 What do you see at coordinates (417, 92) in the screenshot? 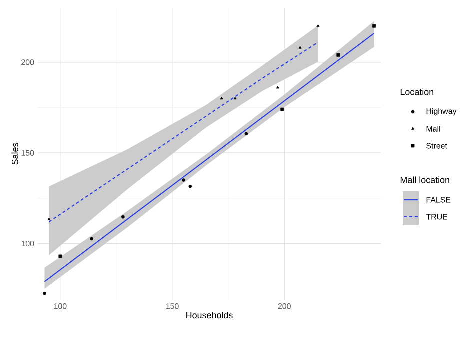
I see `text: Location` at bounding box center [417, 92].